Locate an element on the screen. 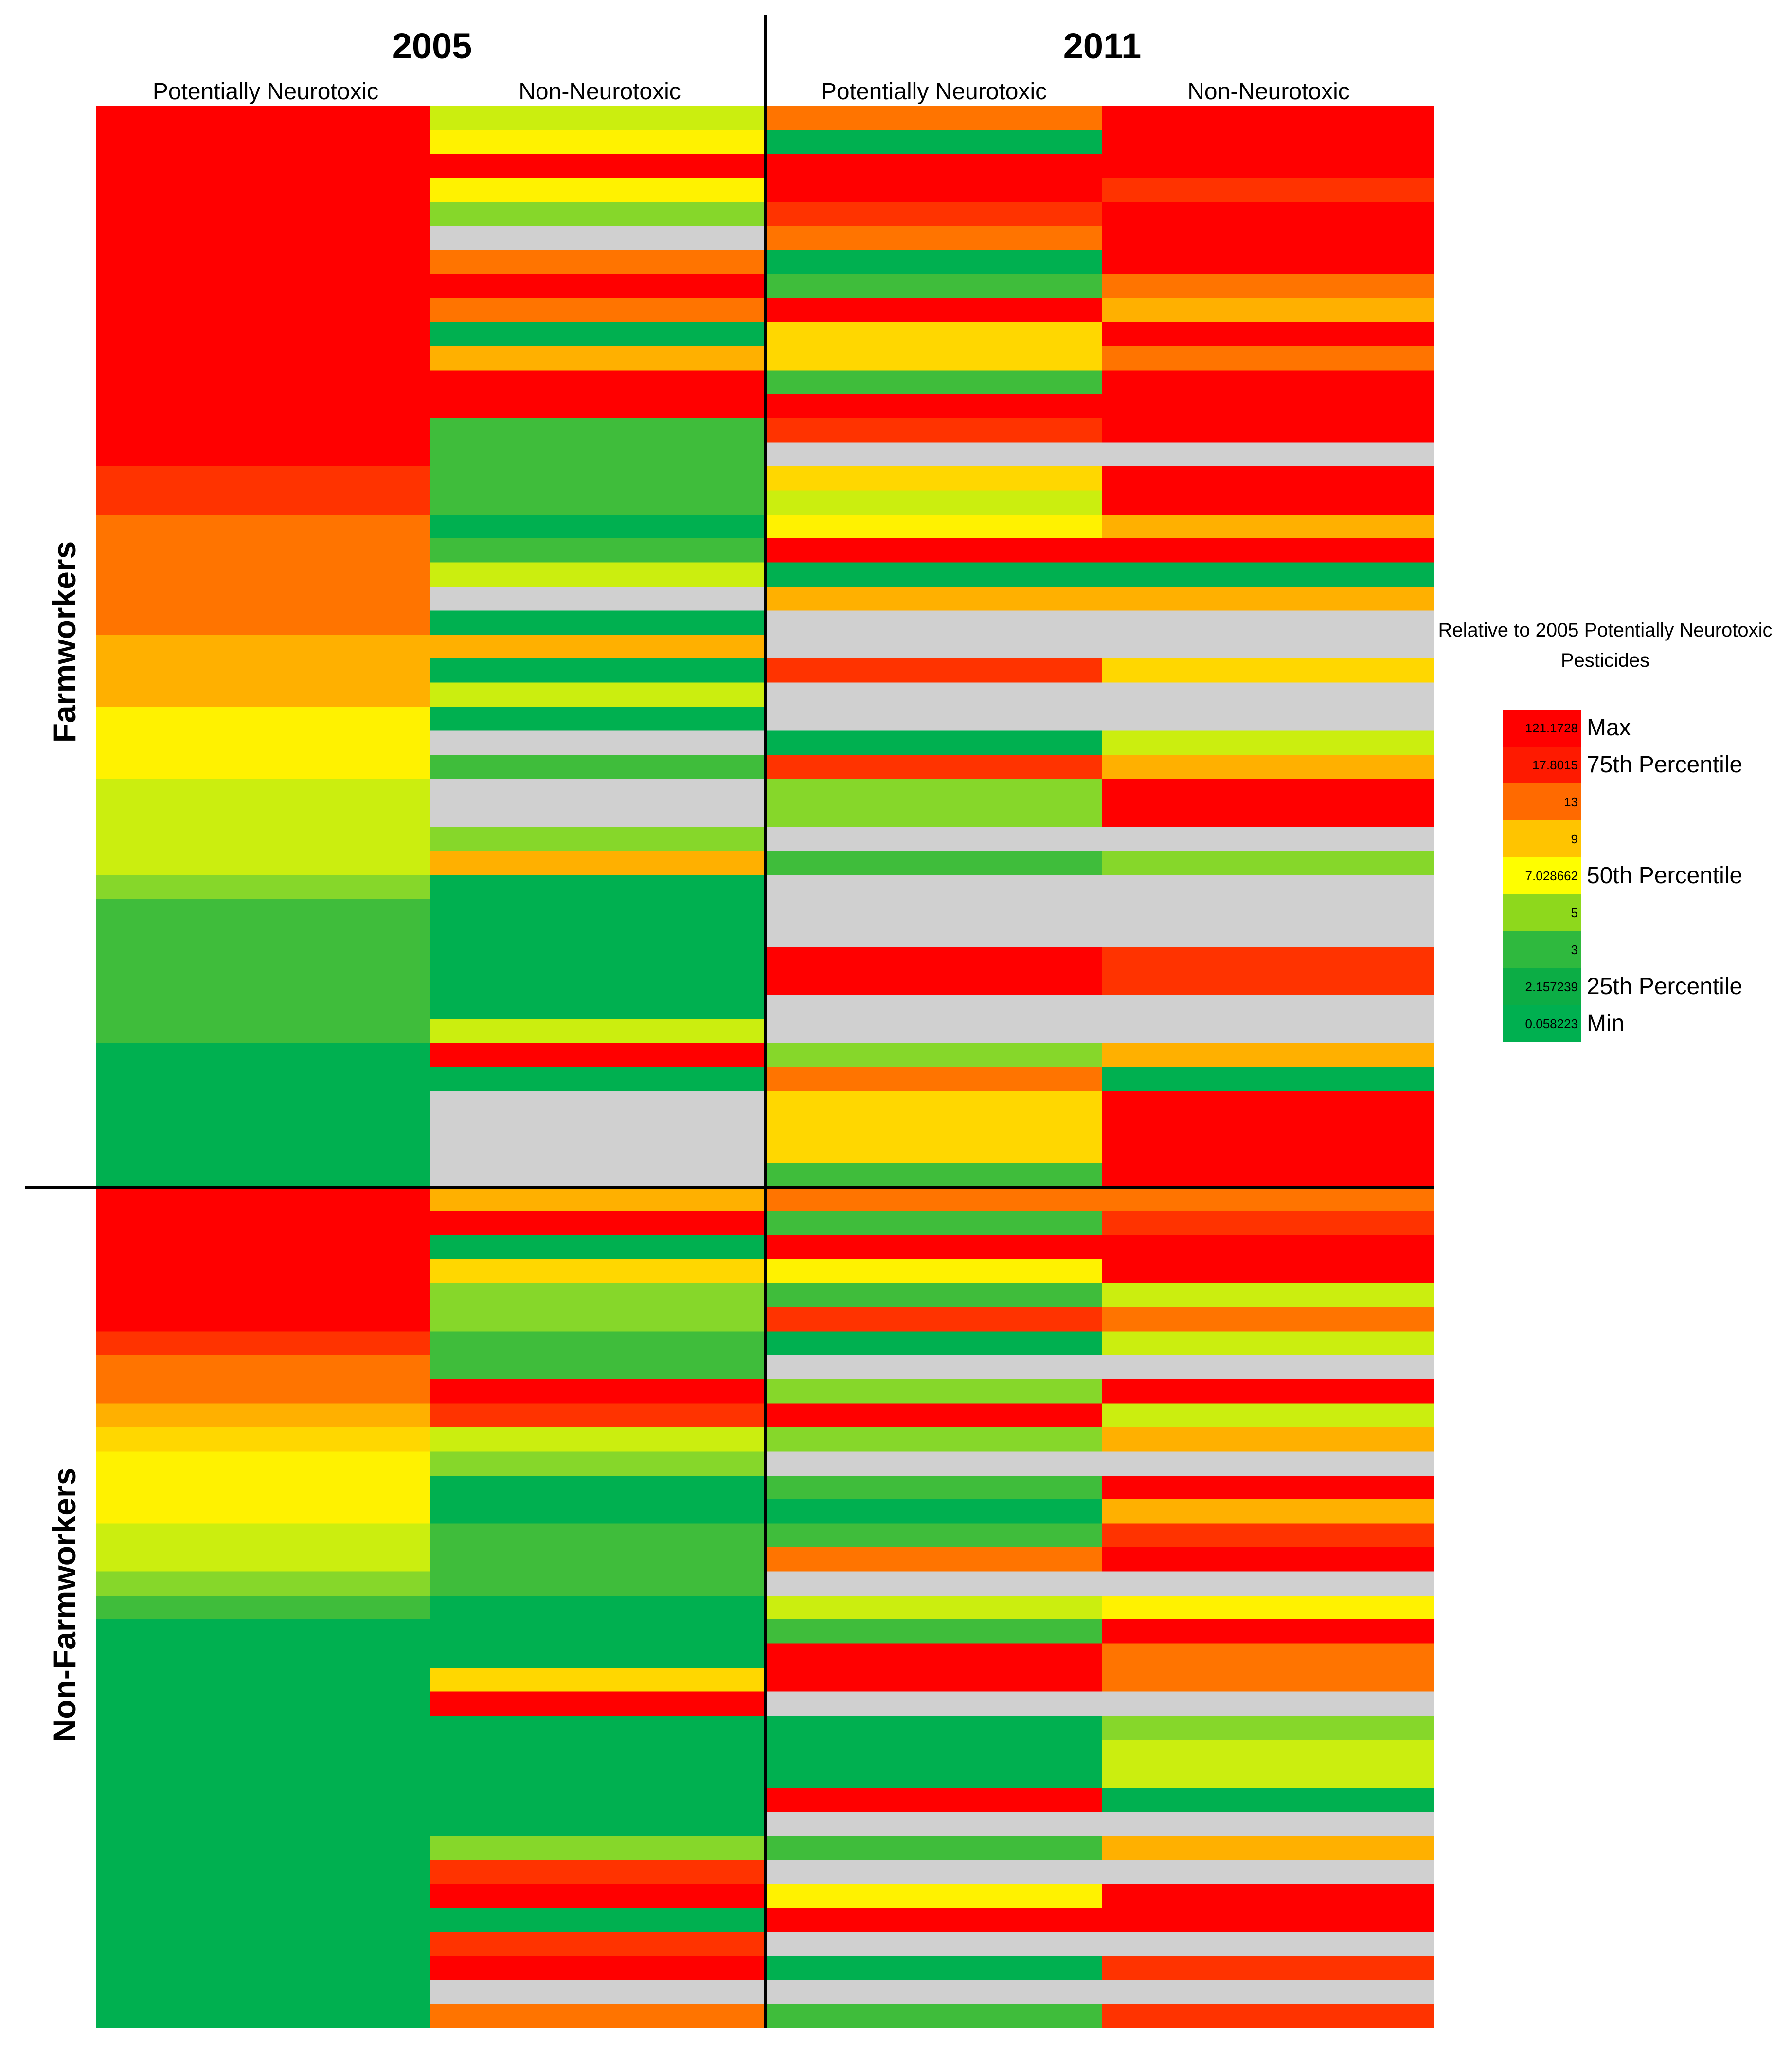 This screenshot has height=2045, width=1792. col-header-2005-potentially-neurotoxic: Potentially Neurotoxic is located at coordinates (265, 92).